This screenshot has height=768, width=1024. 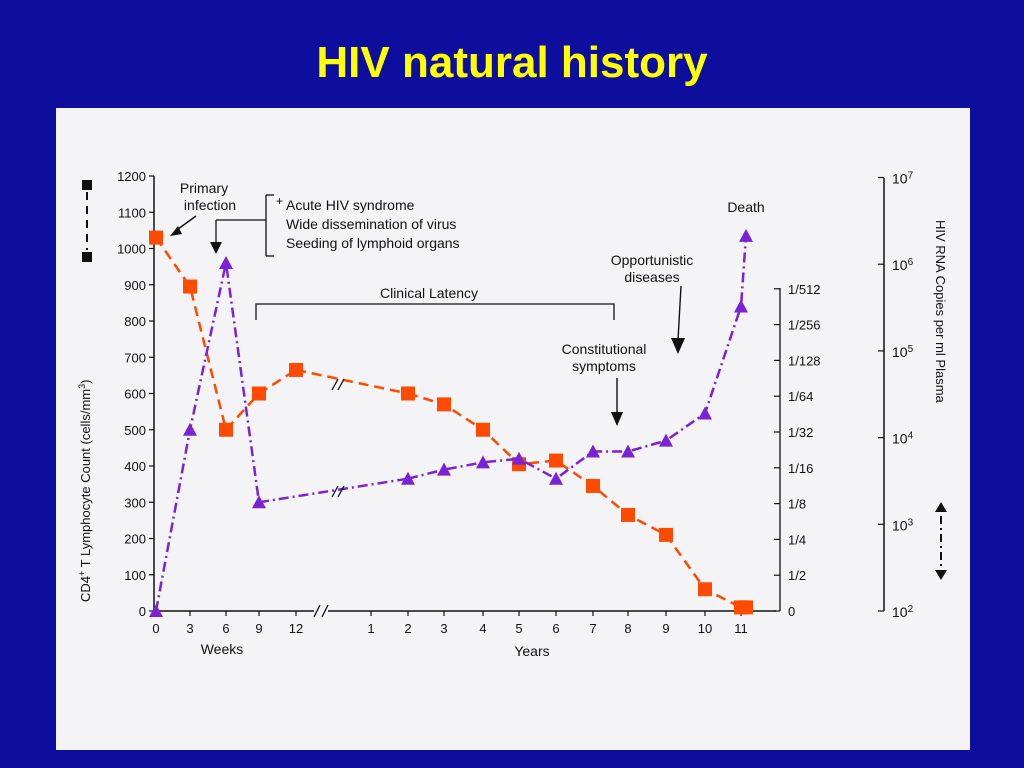 I want to click on outer-right-axis-label: HIV RNA Copies per ml Plasma, so click(x=940, y=312).